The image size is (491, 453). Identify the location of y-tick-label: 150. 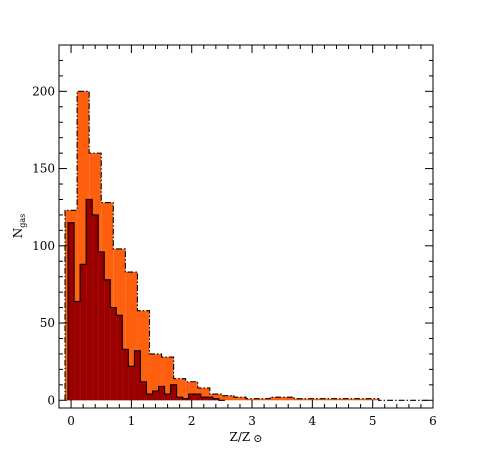
(43, 169).